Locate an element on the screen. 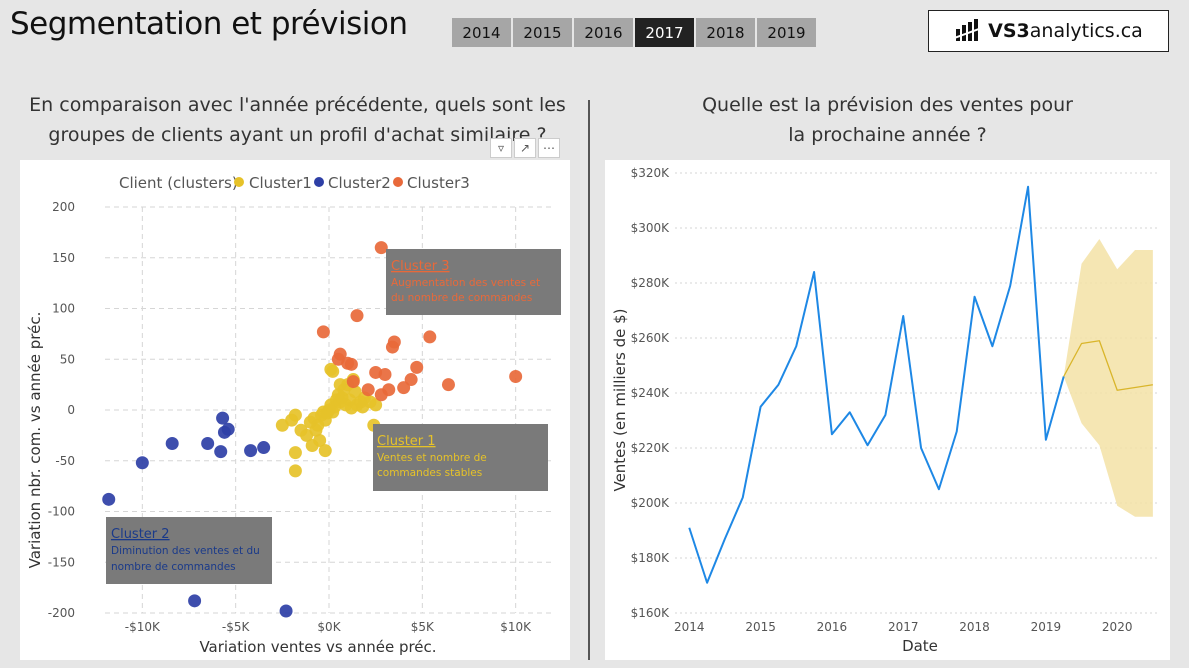 Image resolution: width=1189 pixels, height=668 pixels. scatter-y-axis-title: Variation nbr. com. vs année préc. is located at coordinates (35, 440).